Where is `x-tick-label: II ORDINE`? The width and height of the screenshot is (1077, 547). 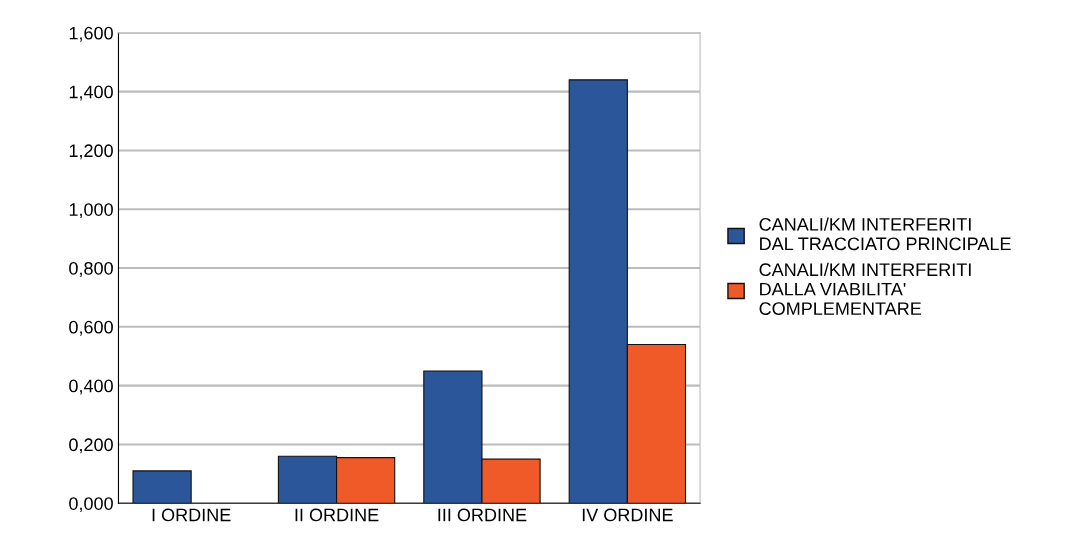 x-tick-label: II ORDINE is located at coordinates (337, 515).